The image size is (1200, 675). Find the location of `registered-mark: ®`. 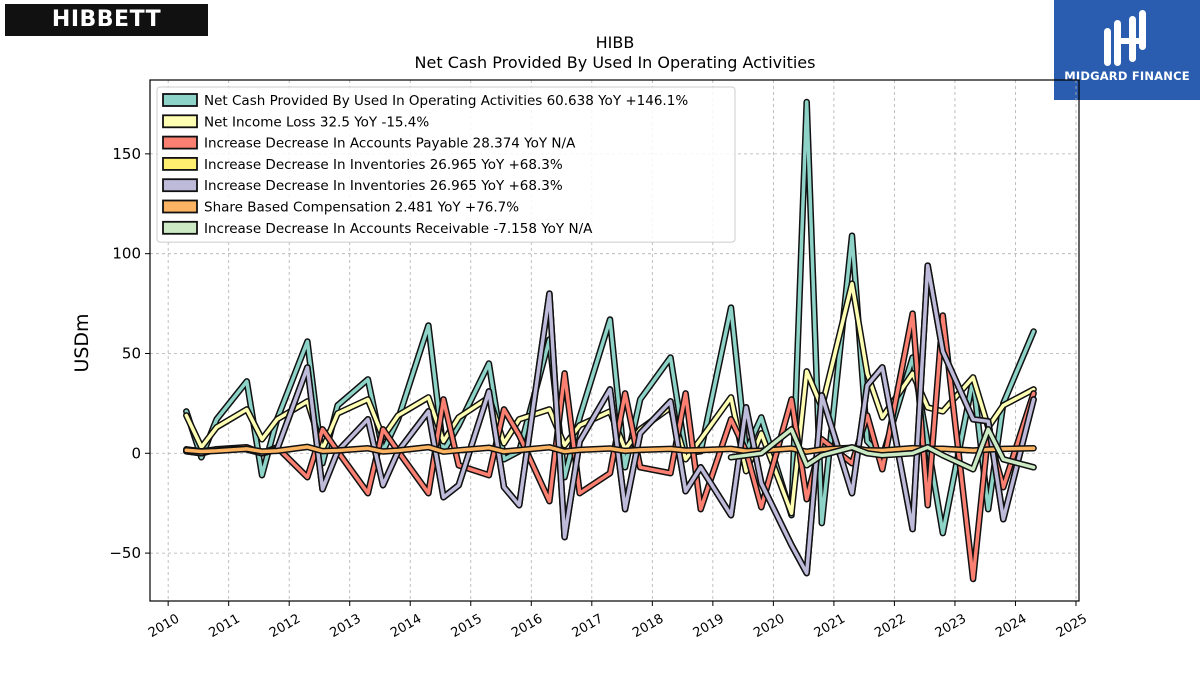

registered-mark: ® is located at coordinates (156, 51).